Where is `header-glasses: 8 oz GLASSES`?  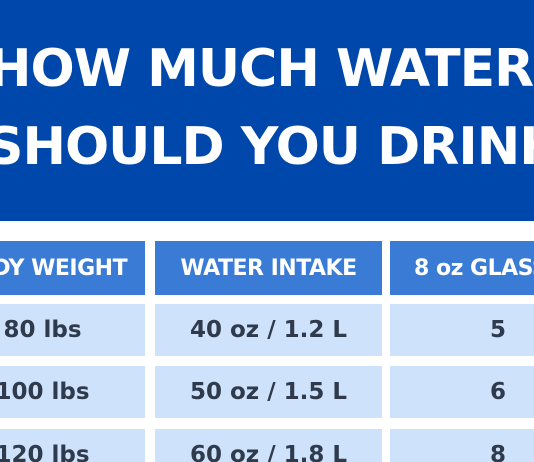
header-glasses: 8 oz GLASSES is located at coordinates (462, 268).